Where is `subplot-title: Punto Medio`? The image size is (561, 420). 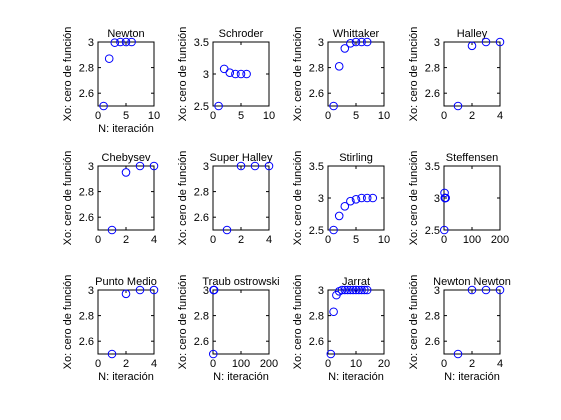 subplot-title: Punto Medio is located at coordinates (126, 282).